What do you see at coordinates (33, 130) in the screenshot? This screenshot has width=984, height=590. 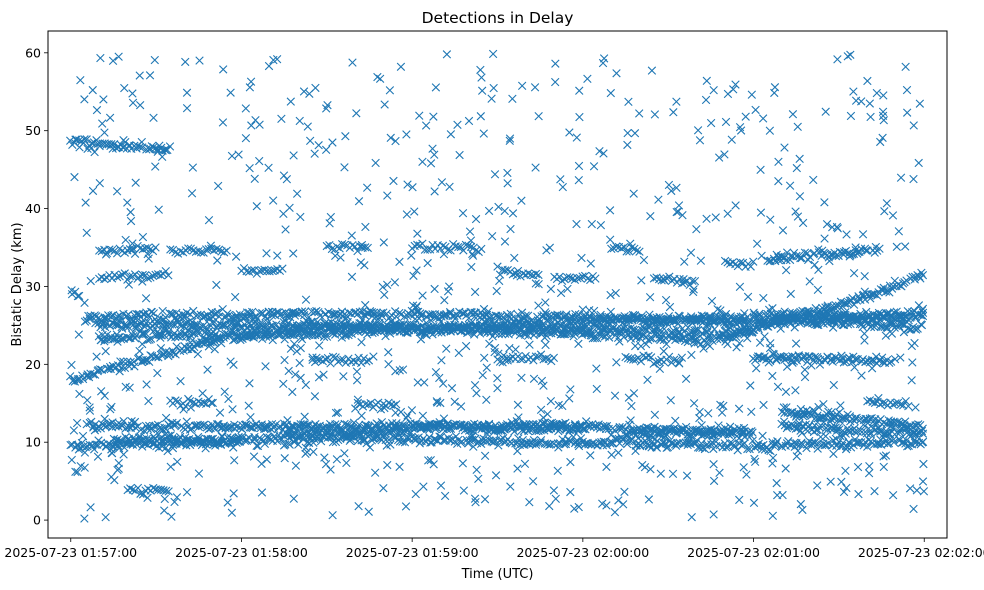 I see `y-tick-label: 50` at bounding box center [33, 130].